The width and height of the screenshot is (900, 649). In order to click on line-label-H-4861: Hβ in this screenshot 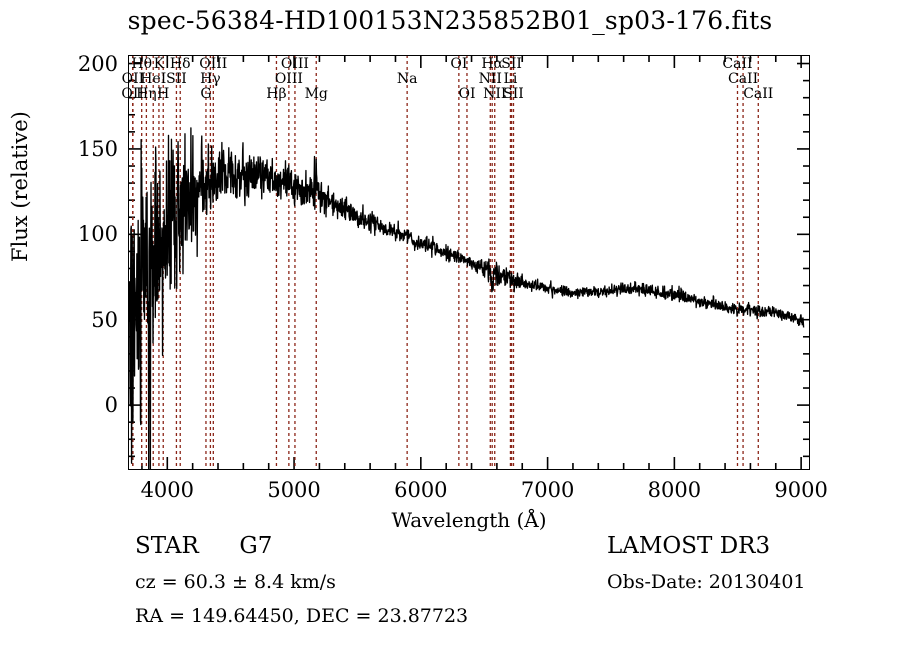, I will do `click(276, 94)`.